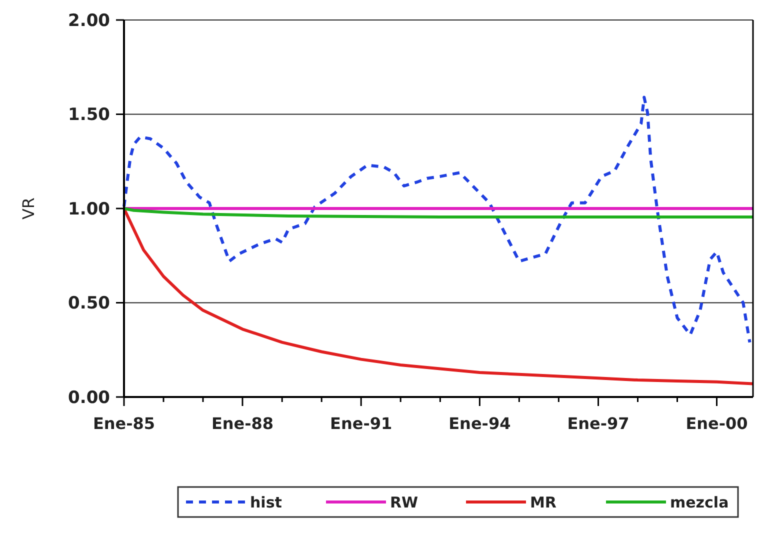  What do you see at coordinates (124, 423) in the screenshot?
I see `x-tick-label: Ene-85` at bounding box center [124, 423].